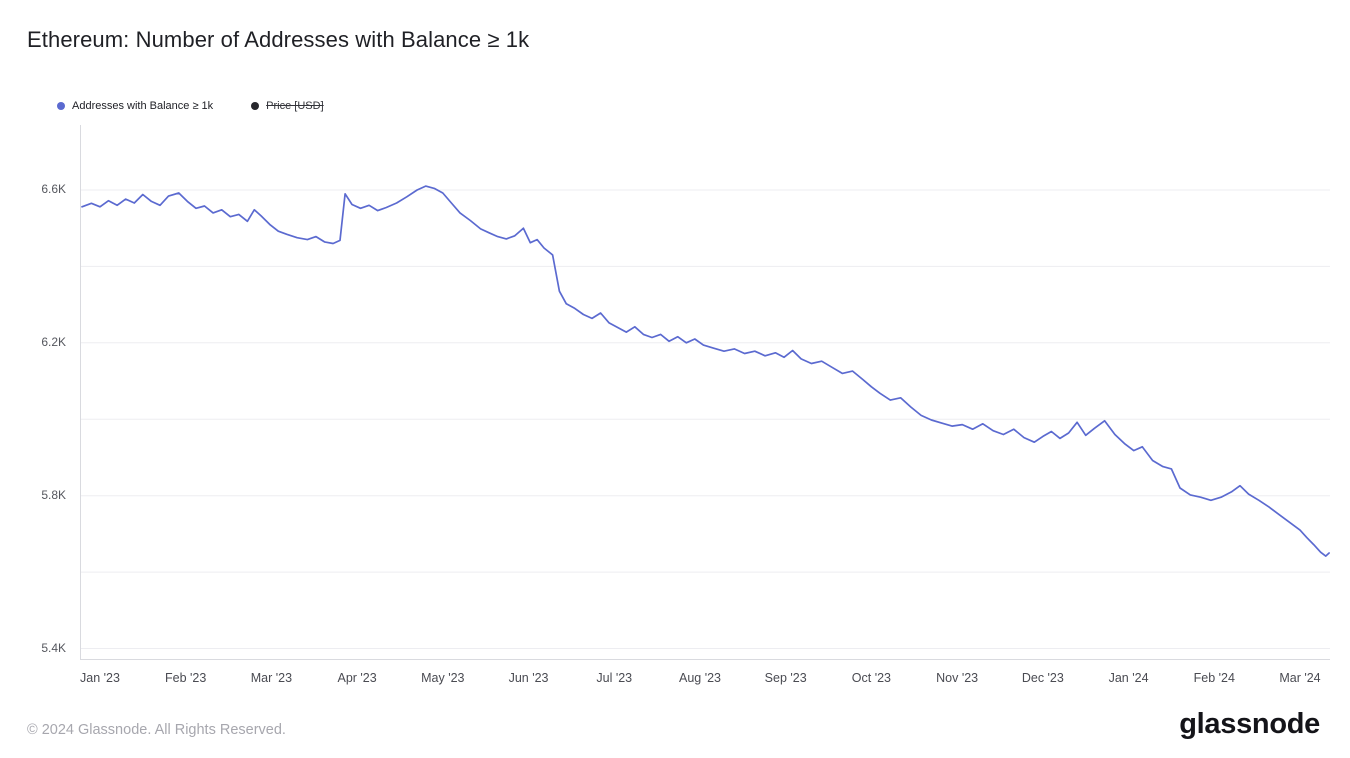  Describe the element at coordinates (156, 730) in the screenshot. I see `footer-copyright: © 2024 Glassnode. All Rights Reserved.` at that location.